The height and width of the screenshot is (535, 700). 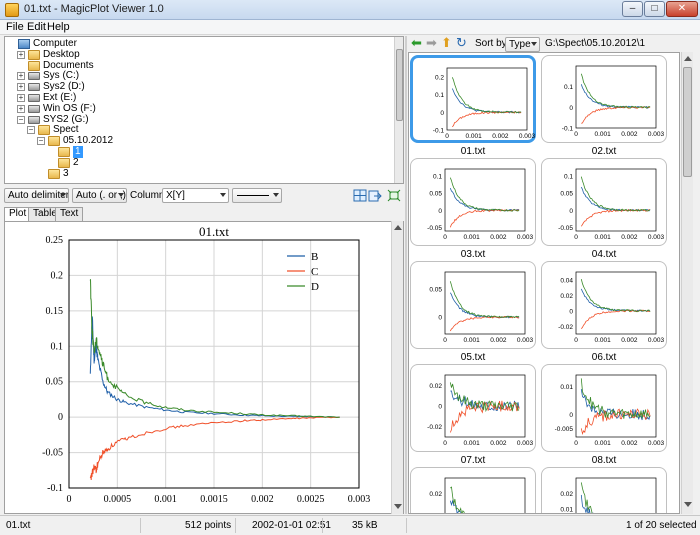 What do you see at coordinates (36, 195) in the screenshot?
I see `delimiter-select: Auto delimiter` at bounding box center [36, 195].